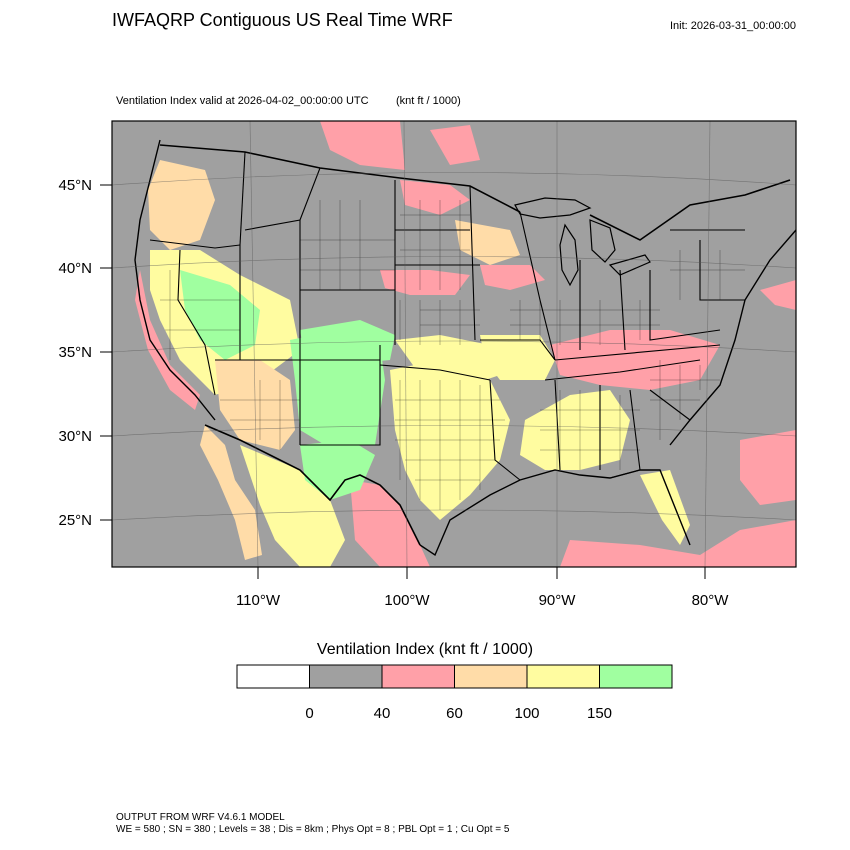  I want to click on colorbar-label-150: 150, so click(599, 713).